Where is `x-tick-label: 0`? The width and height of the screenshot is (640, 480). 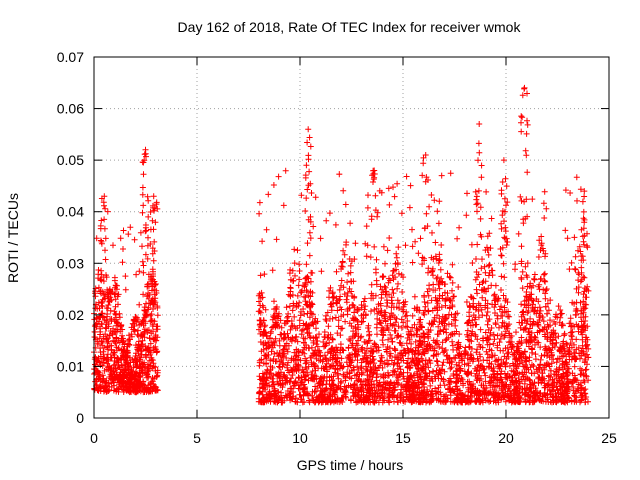 x-tick-label: 0 is located at coordinates (94, 438).